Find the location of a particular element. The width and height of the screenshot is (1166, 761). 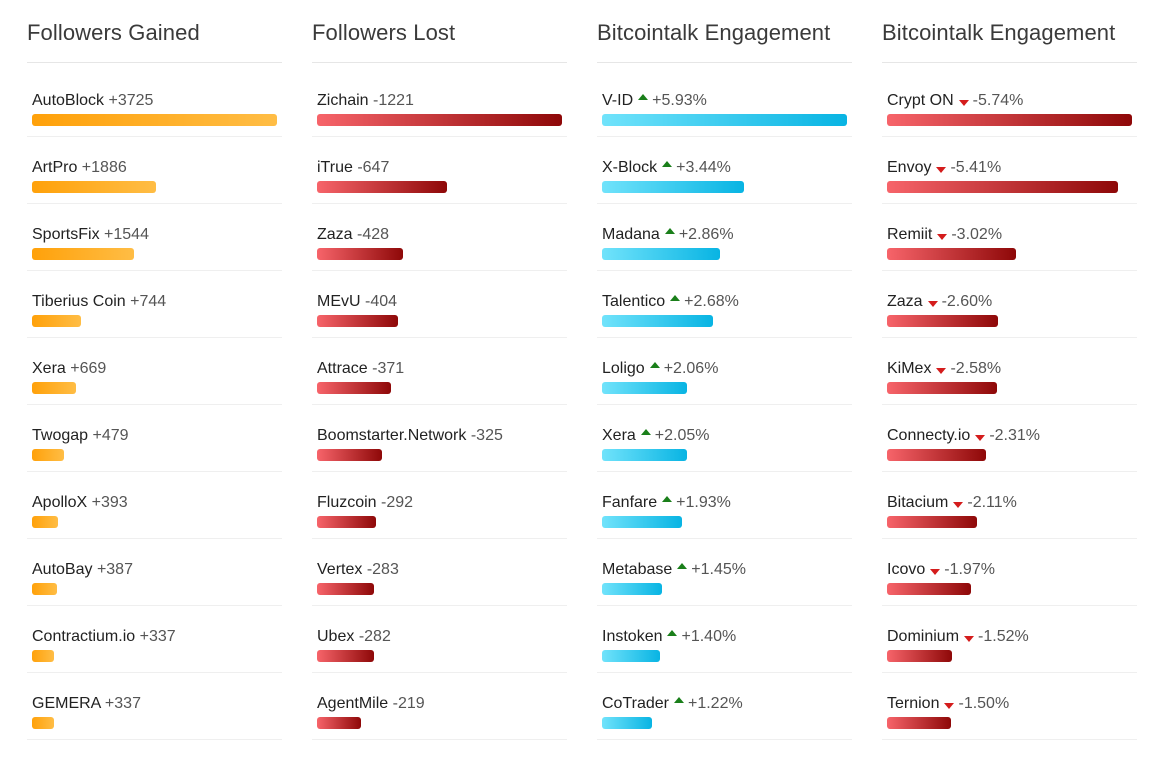

panel-title: Followers Gained is located at coordinates (113, 32).